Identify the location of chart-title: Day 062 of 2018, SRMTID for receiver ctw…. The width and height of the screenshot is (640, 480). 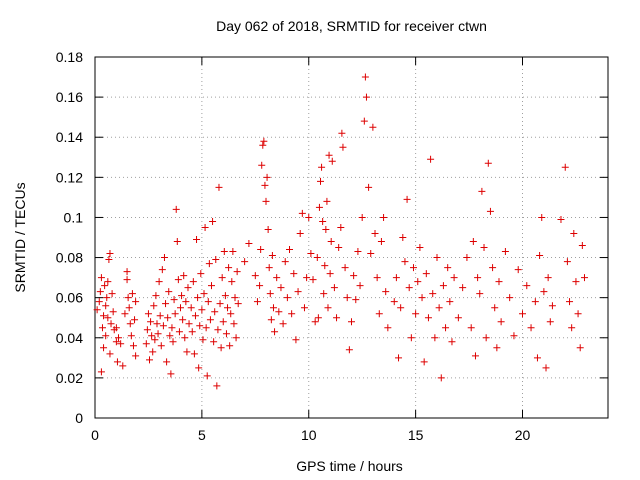
(351, 26).